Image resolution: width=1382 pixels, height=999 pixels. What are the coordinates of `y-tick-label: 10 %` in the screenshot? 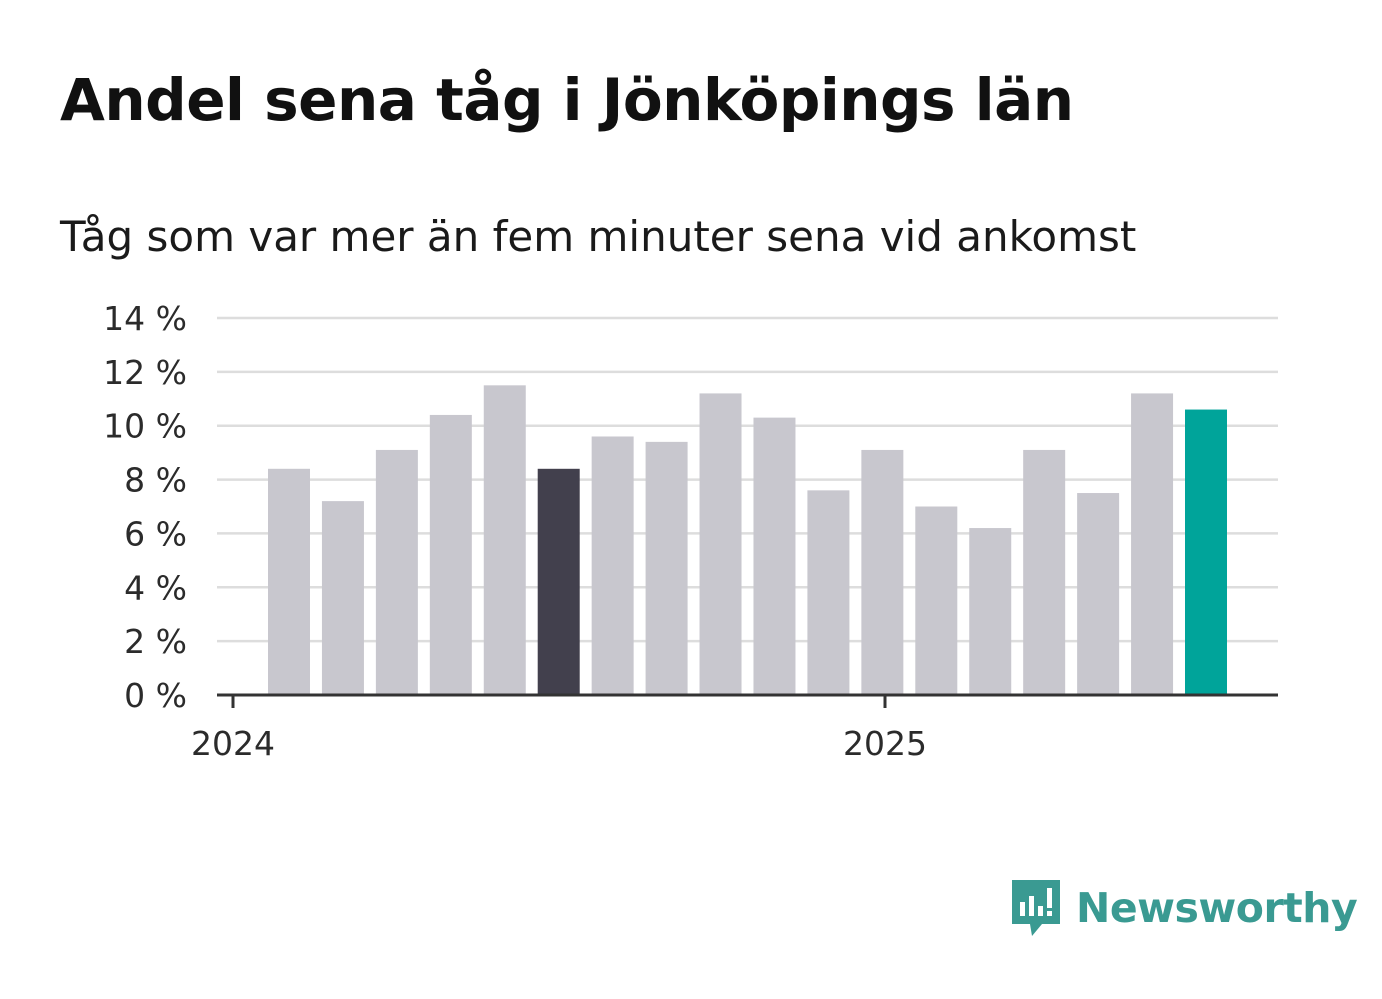 It's located at (145, 426).